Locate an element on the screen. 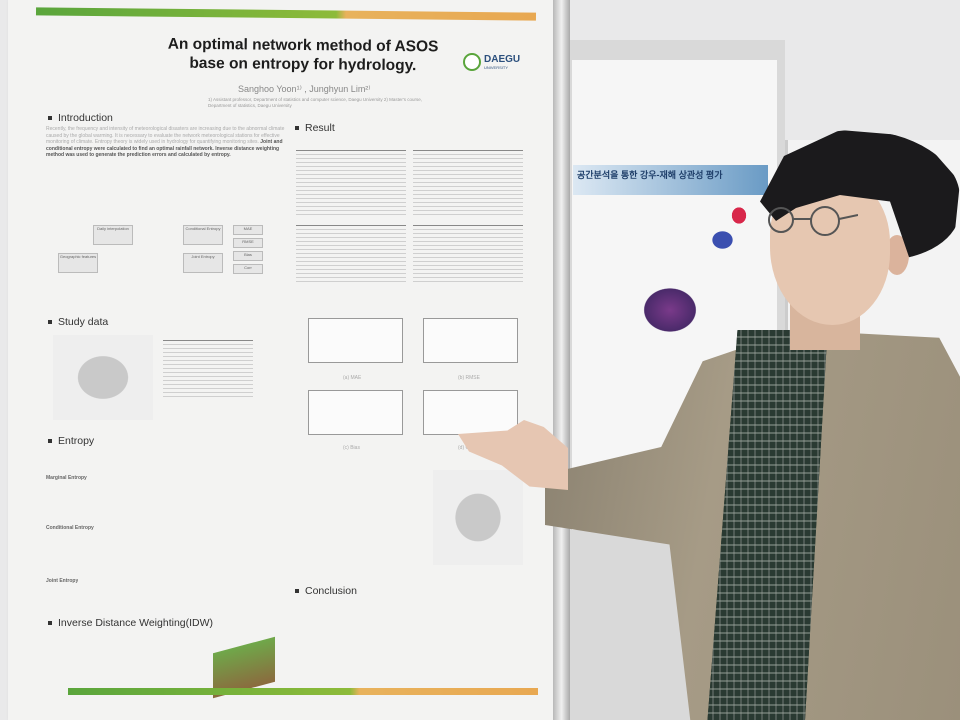 The height and width of the screenshot is (720, 960). chart-label: (b) RMSE is located at coordinates (469, 378).